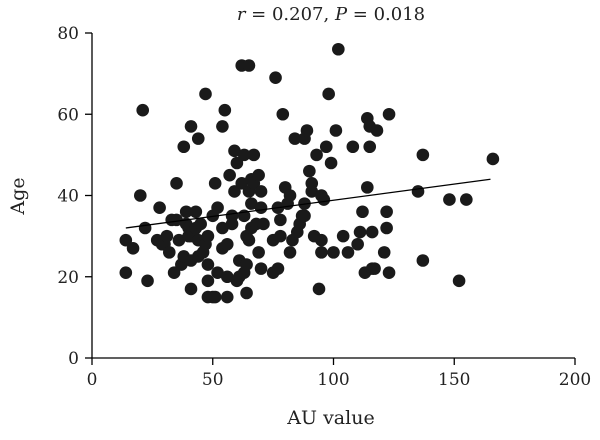 The image size is (600, 440). I want to click on x-tick-label: 200, so click(575, 380).